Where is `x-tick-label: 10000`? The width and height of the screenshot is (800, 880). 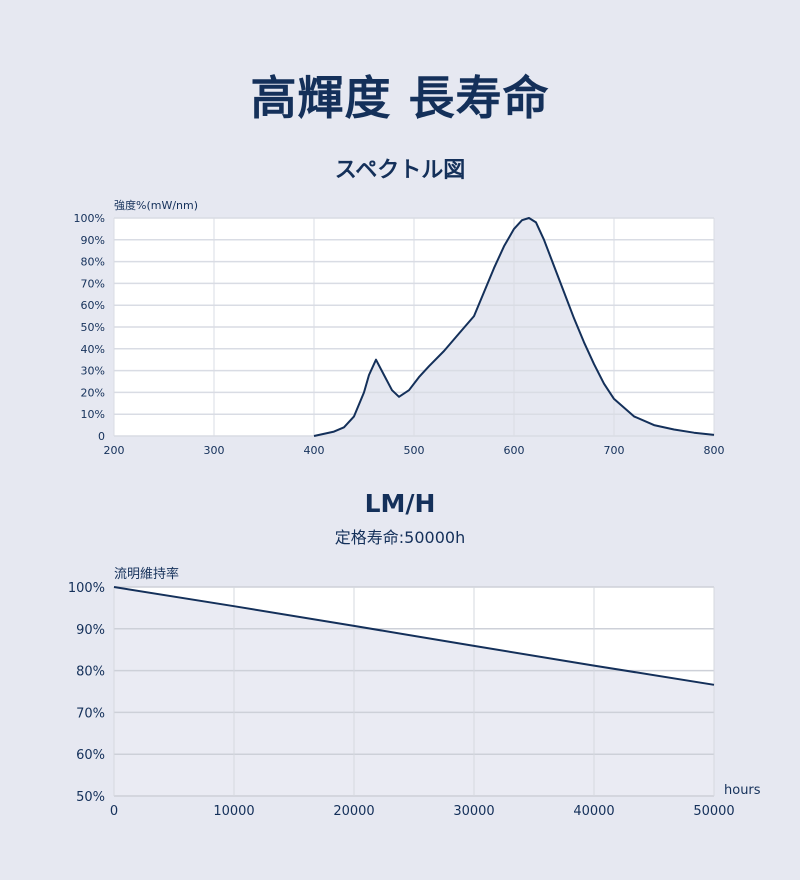
x-tick-label: 10000 is located at coordinates (233, 811).